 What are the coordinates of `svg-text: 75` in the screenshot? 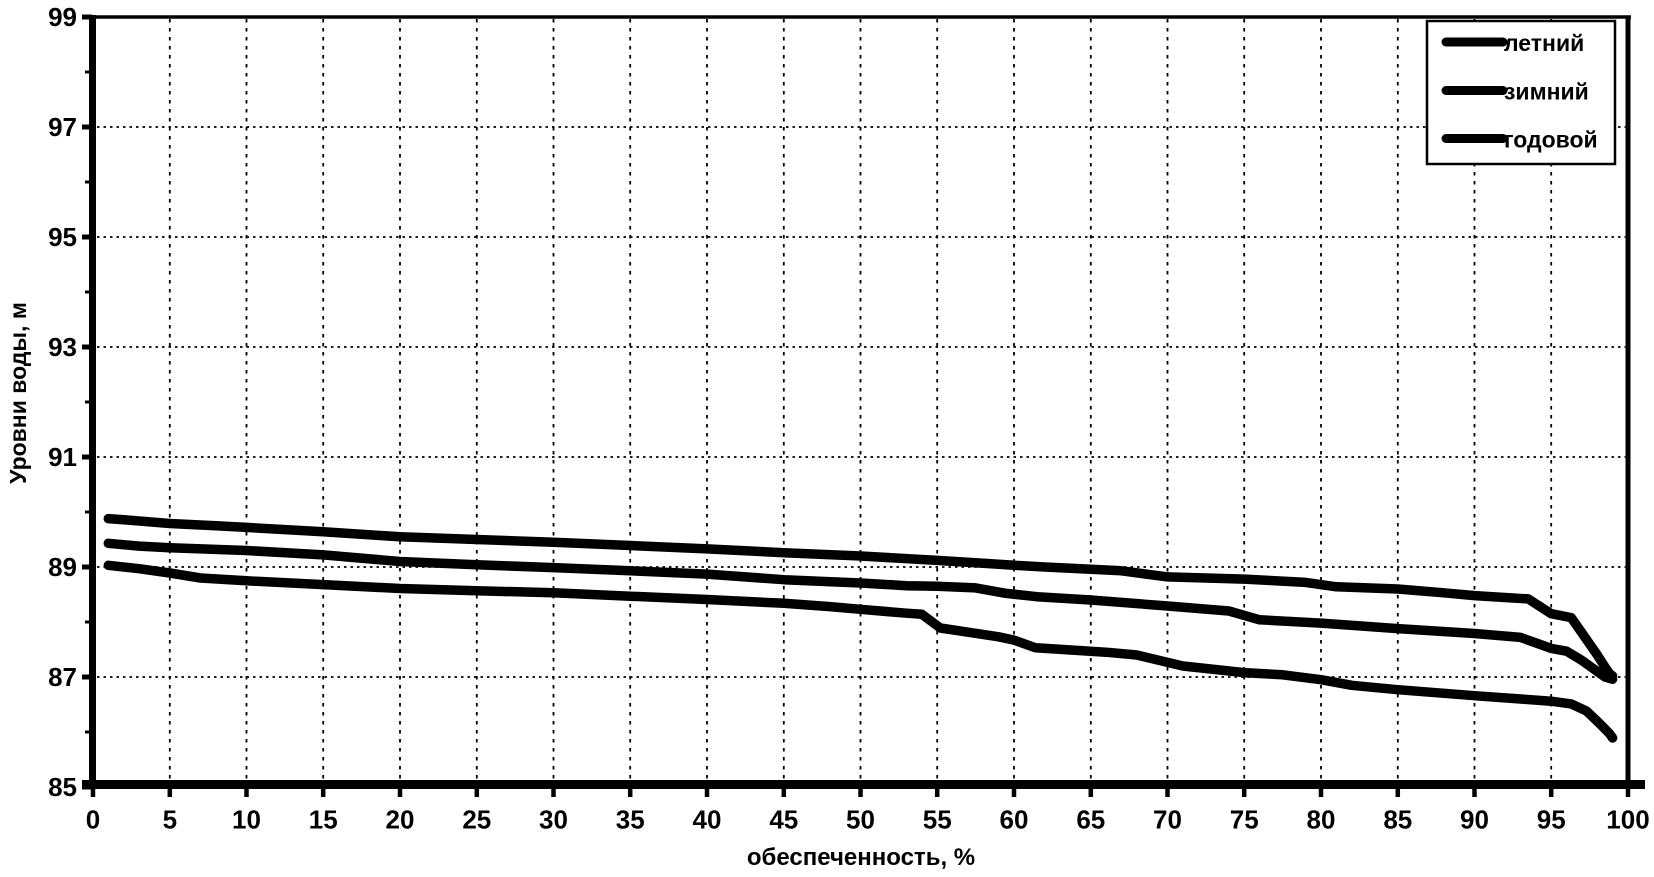 It's located at (1244, 820).